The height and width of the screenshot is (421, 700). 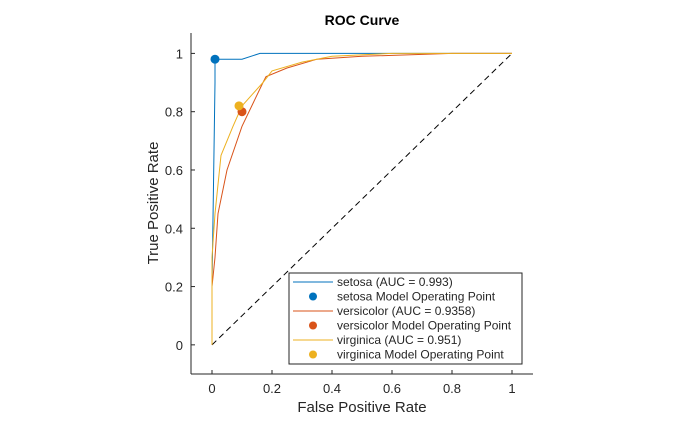 I want to click on y-tick-label: 0, so click(x=179, y=345).